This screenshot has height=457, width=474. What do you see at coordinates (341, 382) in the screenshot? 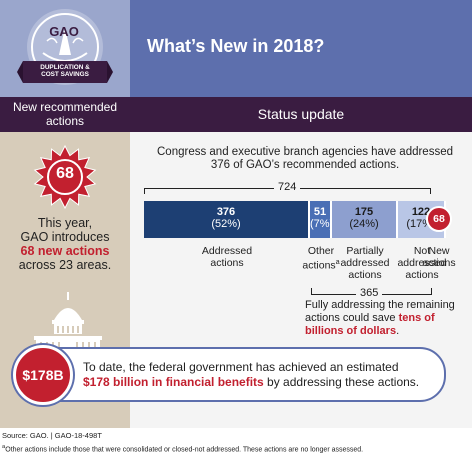
I see `benefits-text-end: by addressing these actions.` at bounding box center [341, 382].